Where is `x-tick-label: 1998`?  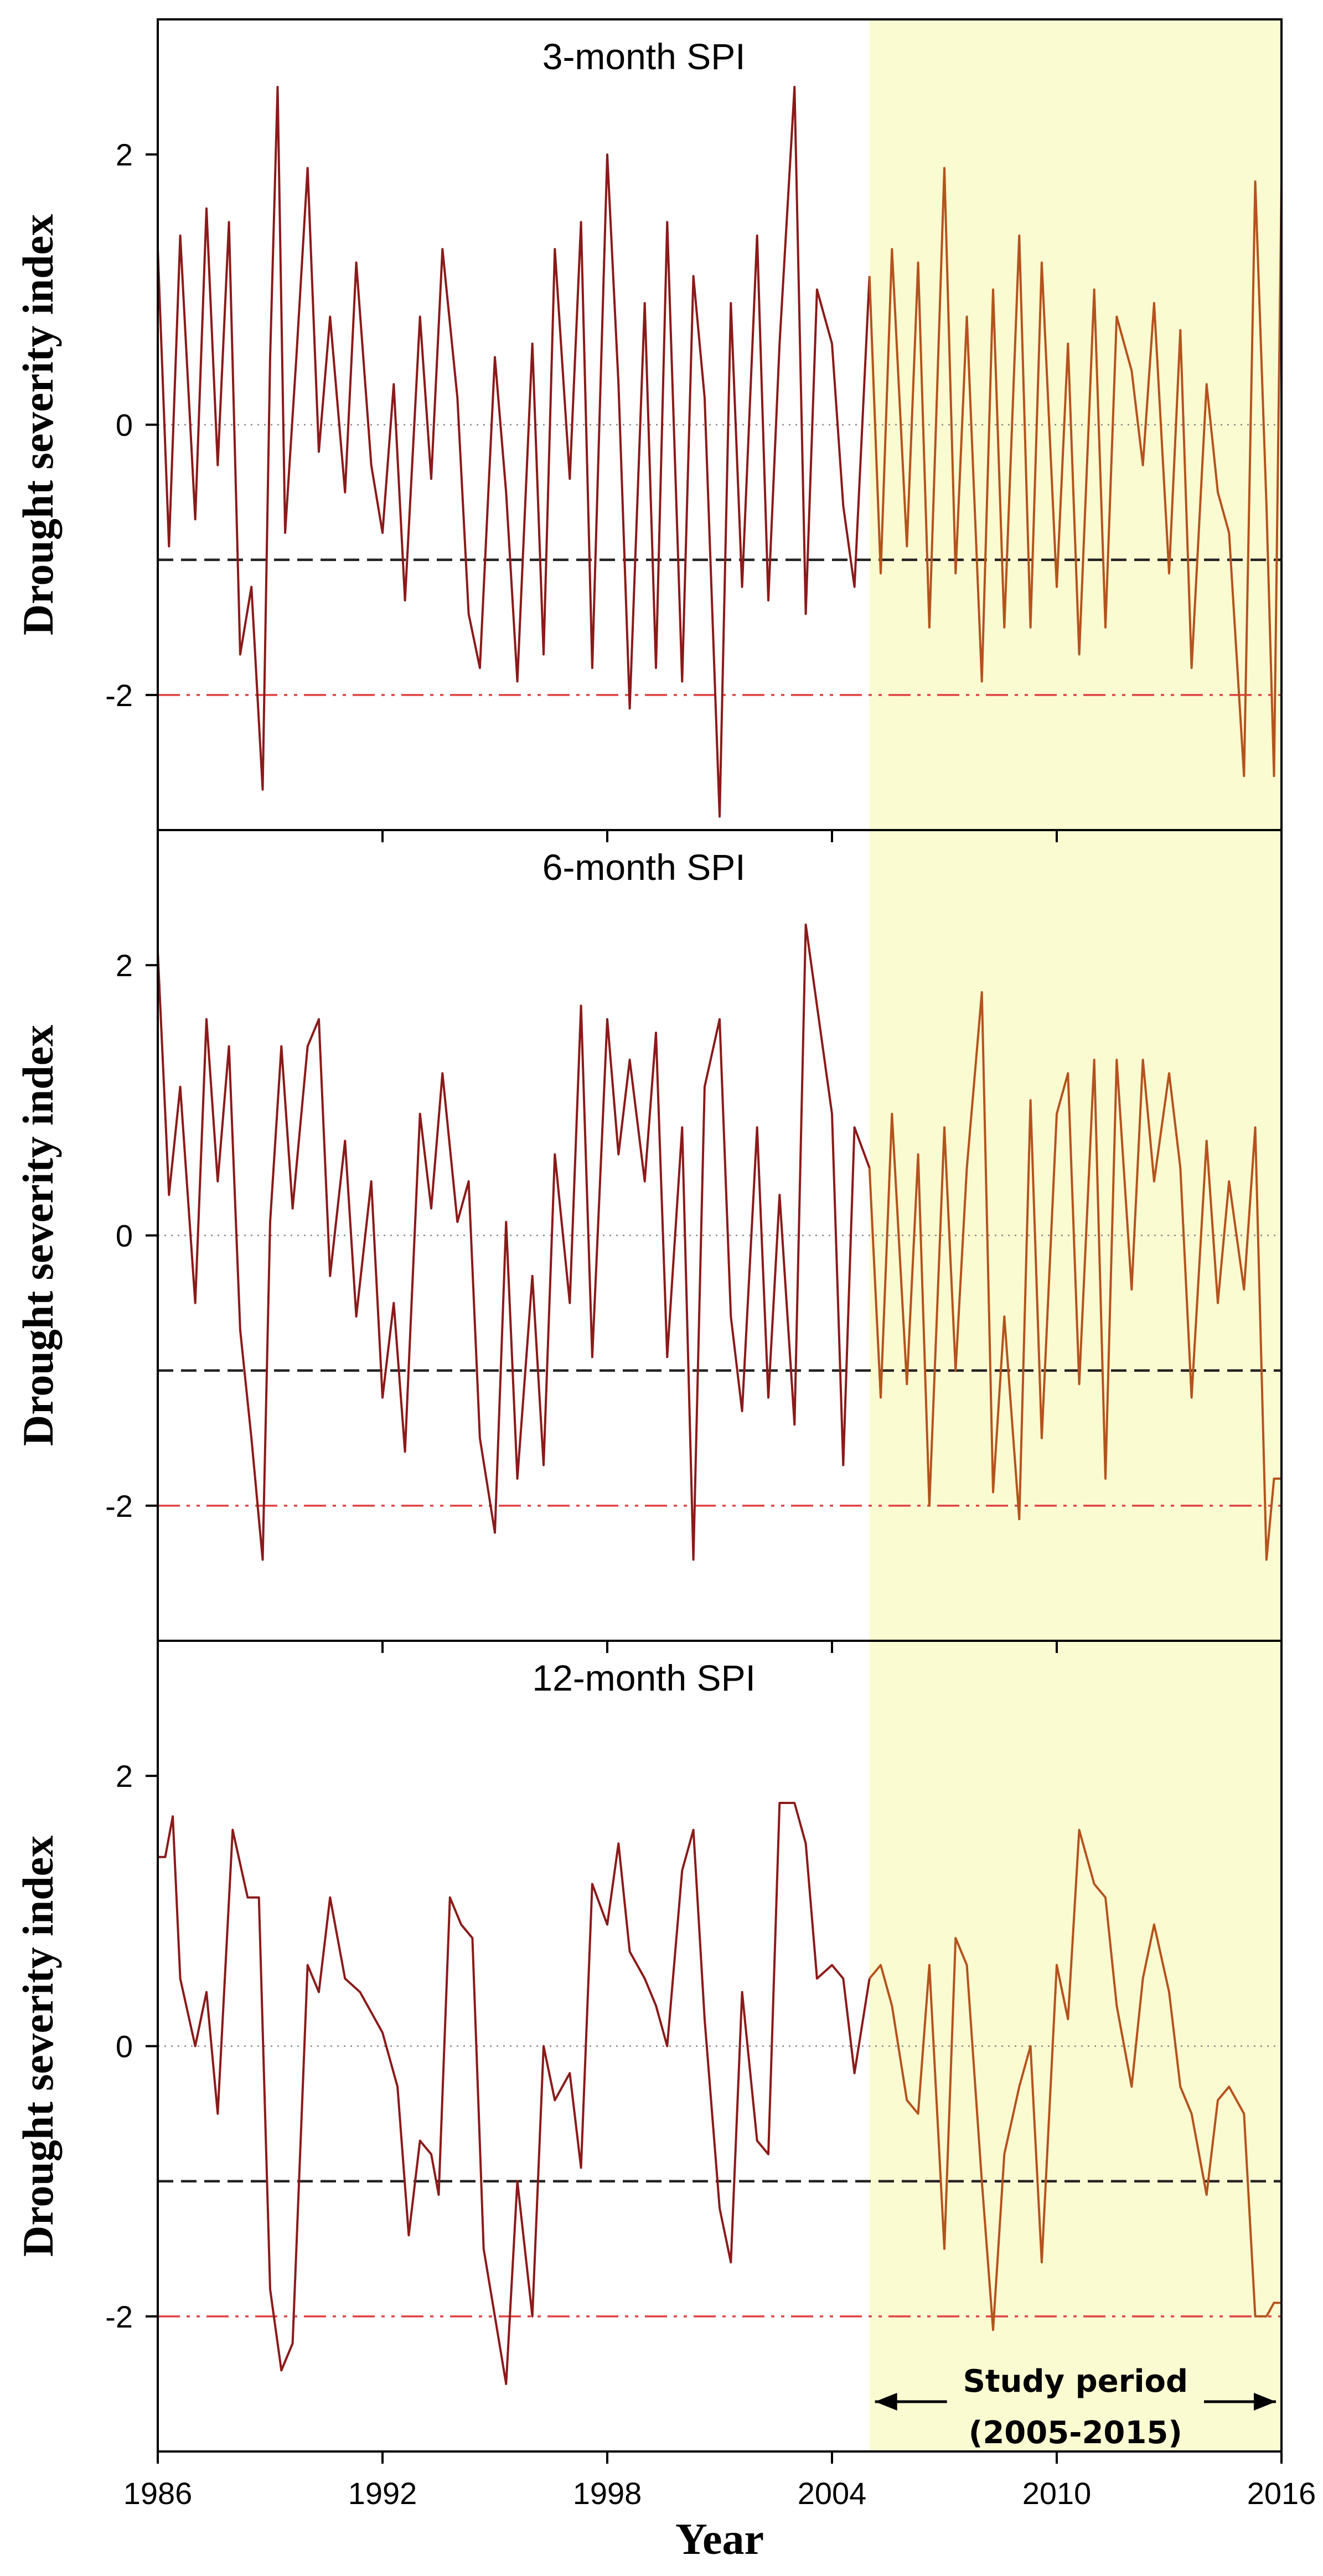 x-tick-label: 1998 is located at coordinates (607, 2494).